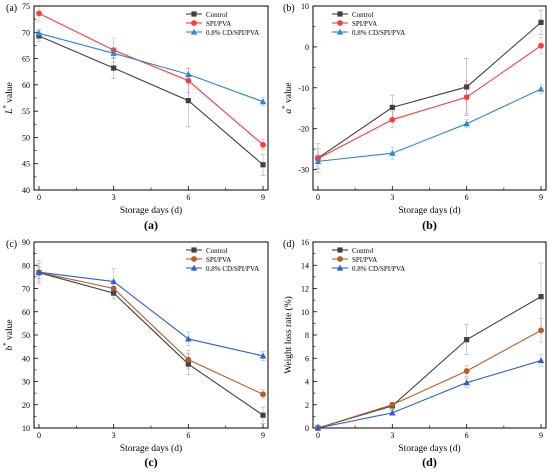  Describe the element at coordinates (263, 435) in the screenshot. I see `x-tick-label: 9` at that location.